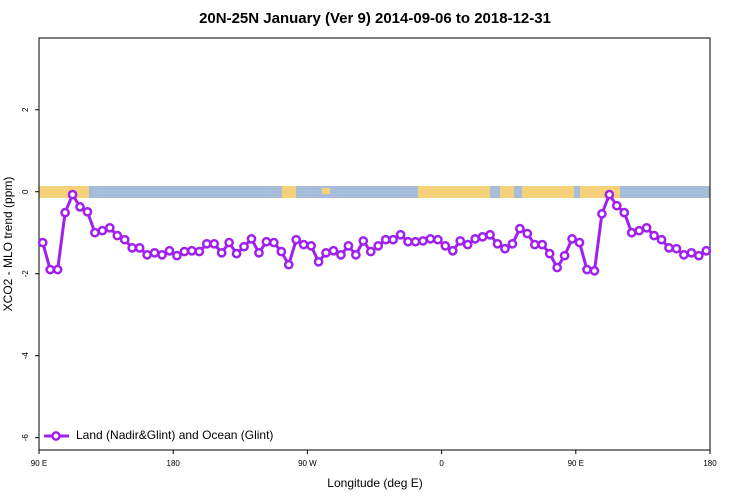 The image size is (750, 500). Describe the element at coordinates (25, 356) in the screenshot. I see `y-tick-label: -4` at that location.